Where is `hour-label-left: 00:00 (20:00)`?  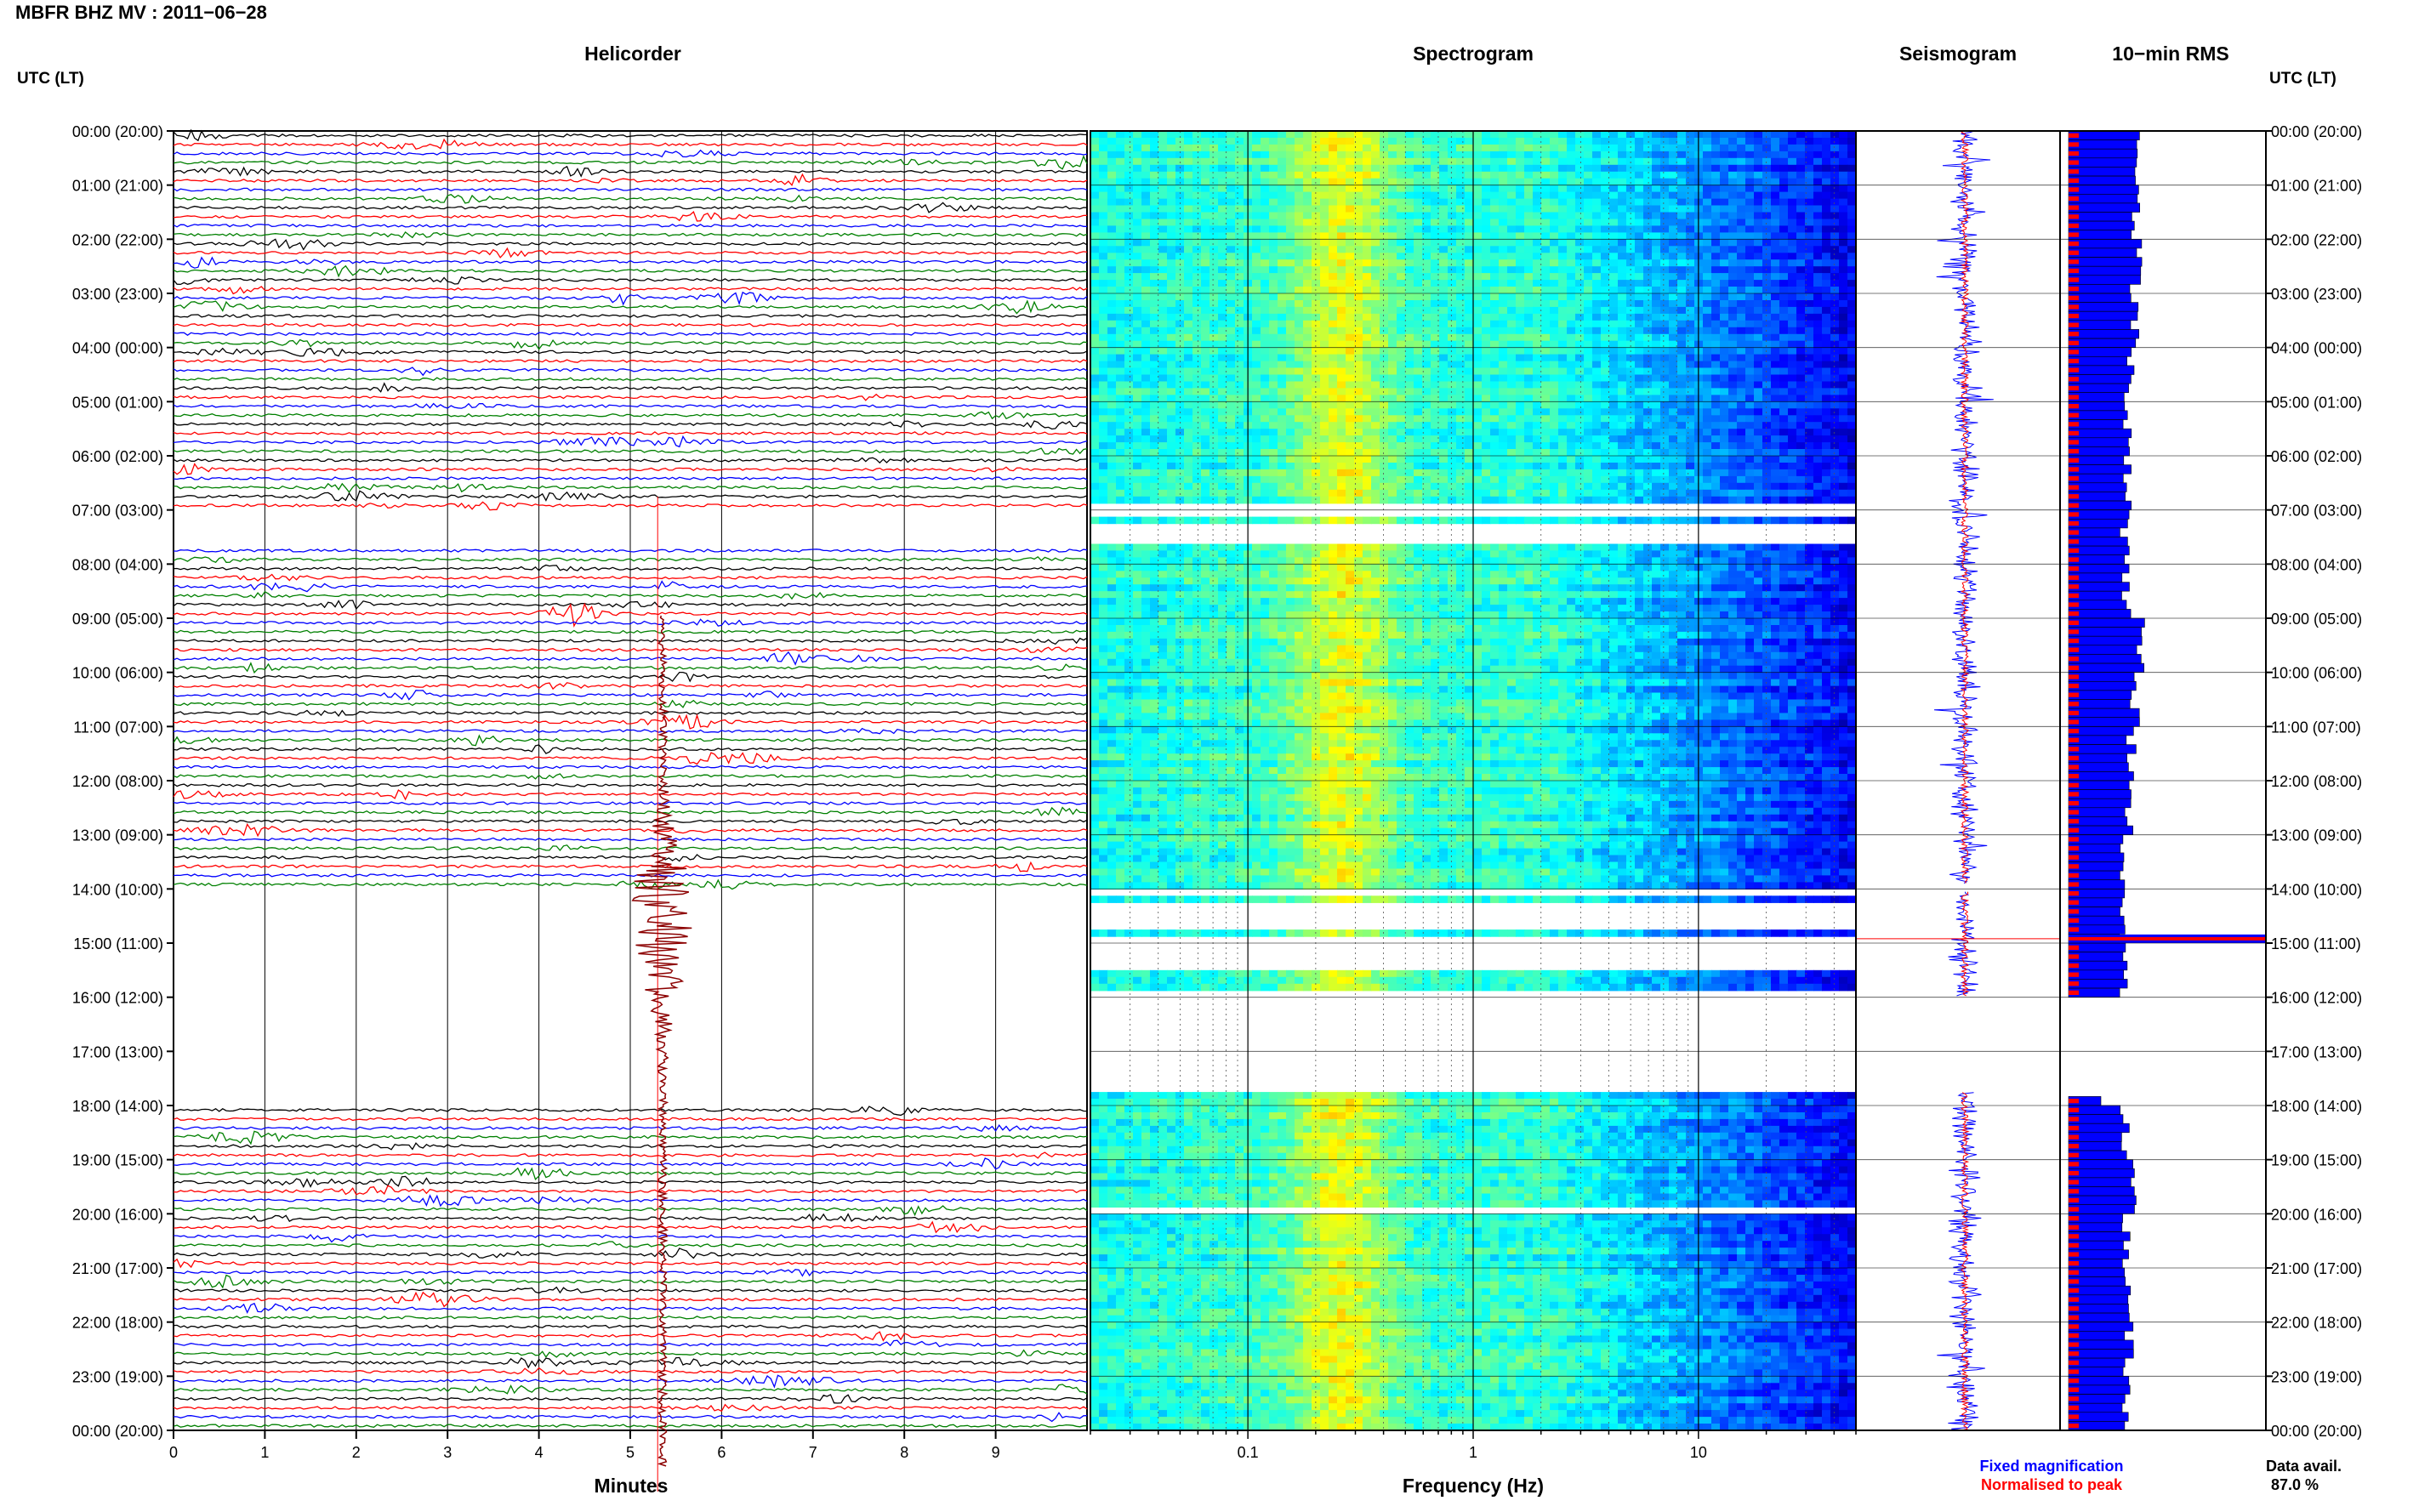 hour-label-left: 00:00 (20:00) is located at coordinates (117, 1431).